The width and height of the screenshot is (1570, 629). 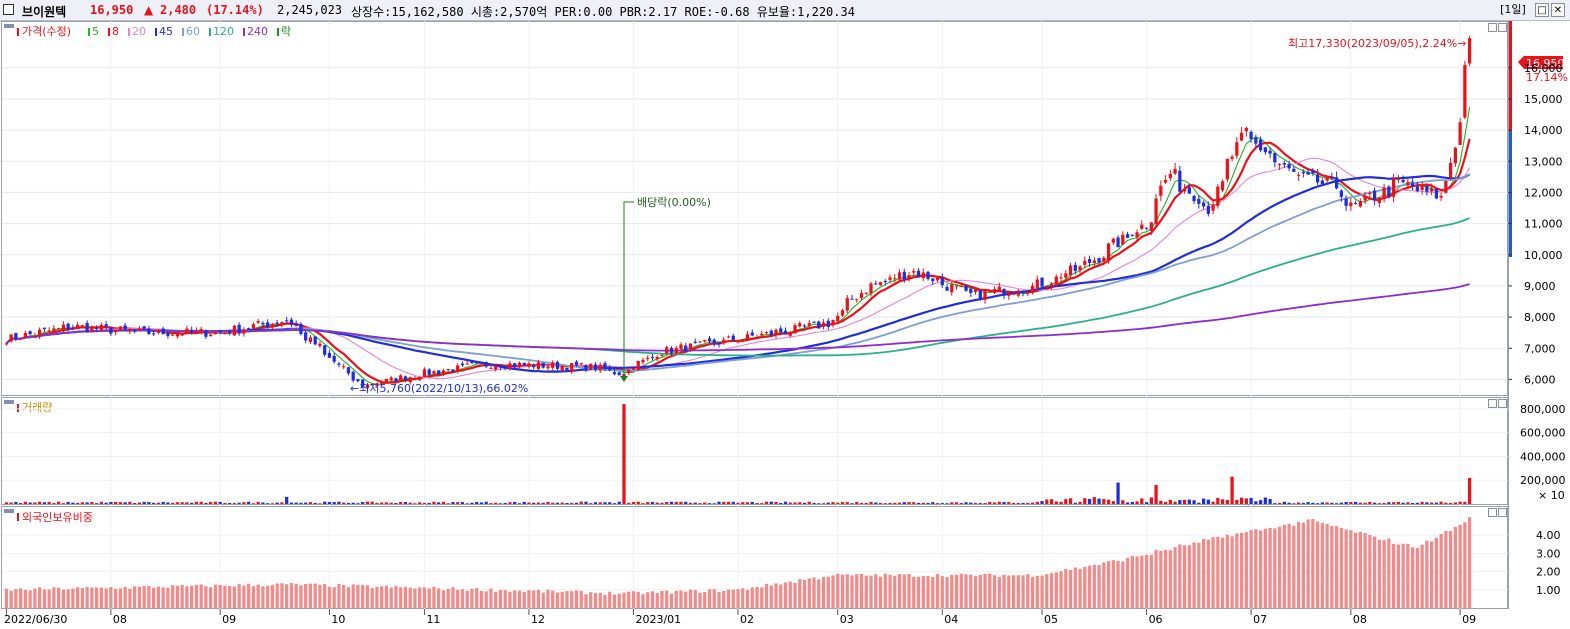 I want to click on foreign-ytick: 4.00, so click(x=1548, y=535).